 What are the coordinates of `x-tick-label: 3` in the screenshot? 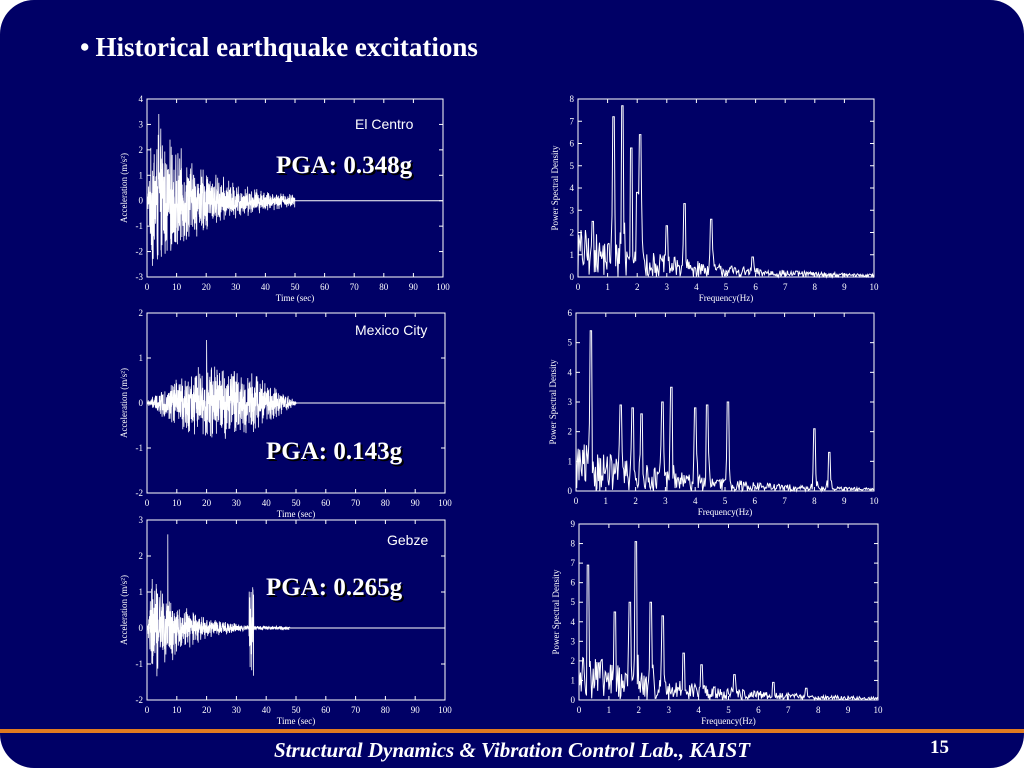 It's located at (665, 501).